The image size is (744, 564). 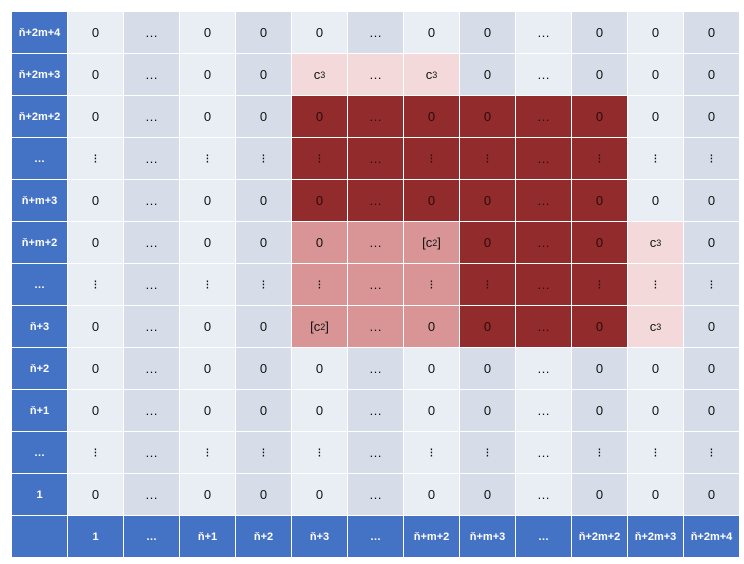 What do you see at coordinates (208, 537) in the screenshot?
I see `column-label: ň+1` at bounding box center [208, 537].